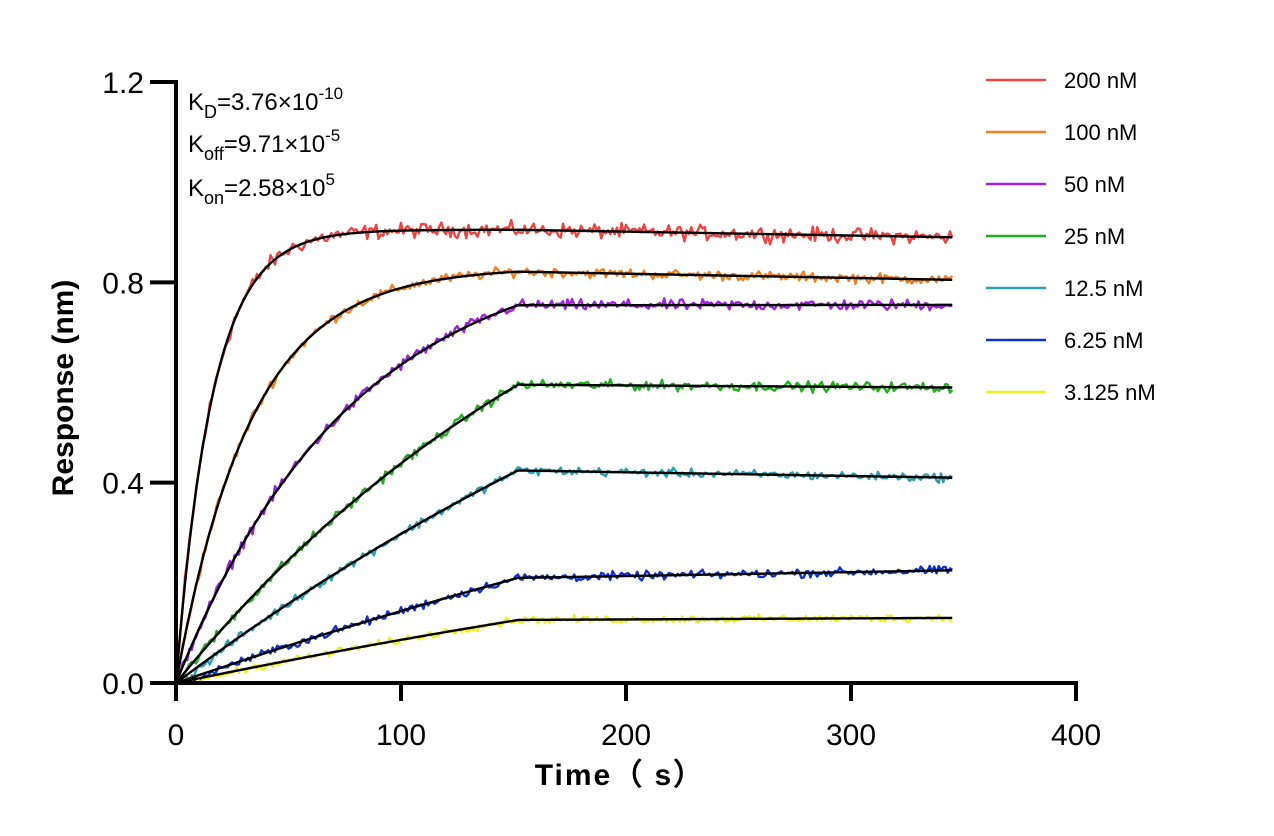 The image size is (1274, 836). Describe the element at coordinates (123, 484) in the screenshot. I see `y-tick-label: 0.4` at that location.